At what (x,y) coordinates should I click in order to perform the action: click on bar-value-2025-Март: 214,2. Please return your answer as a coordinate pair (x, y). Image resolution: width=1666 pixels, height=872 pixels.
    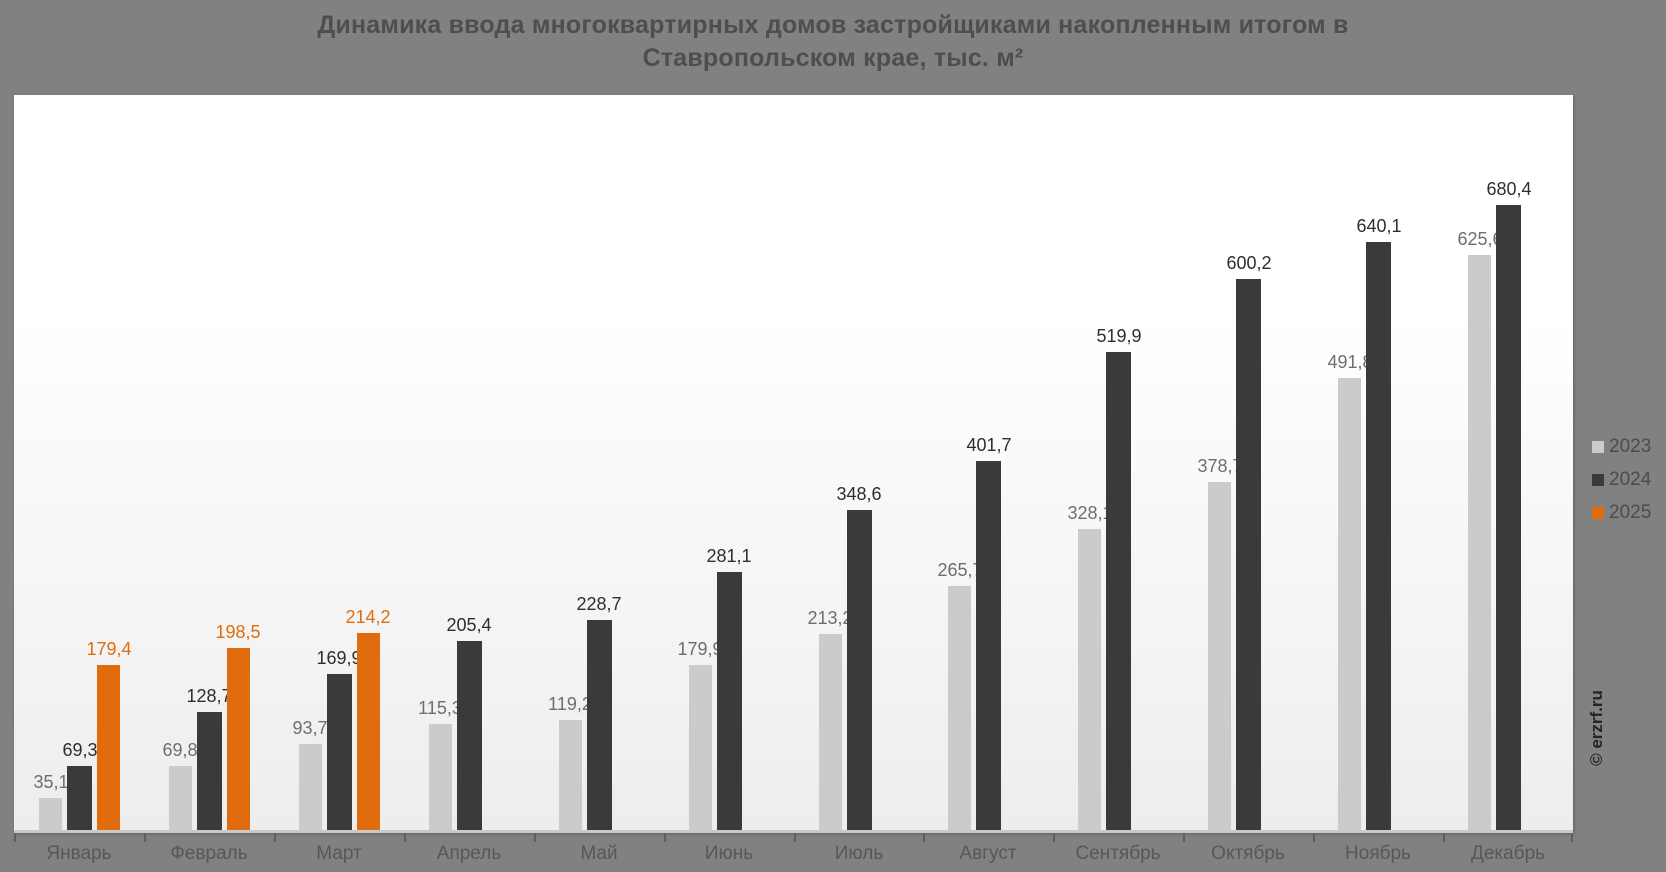
    Looking at the image, I should click on (368, 617).